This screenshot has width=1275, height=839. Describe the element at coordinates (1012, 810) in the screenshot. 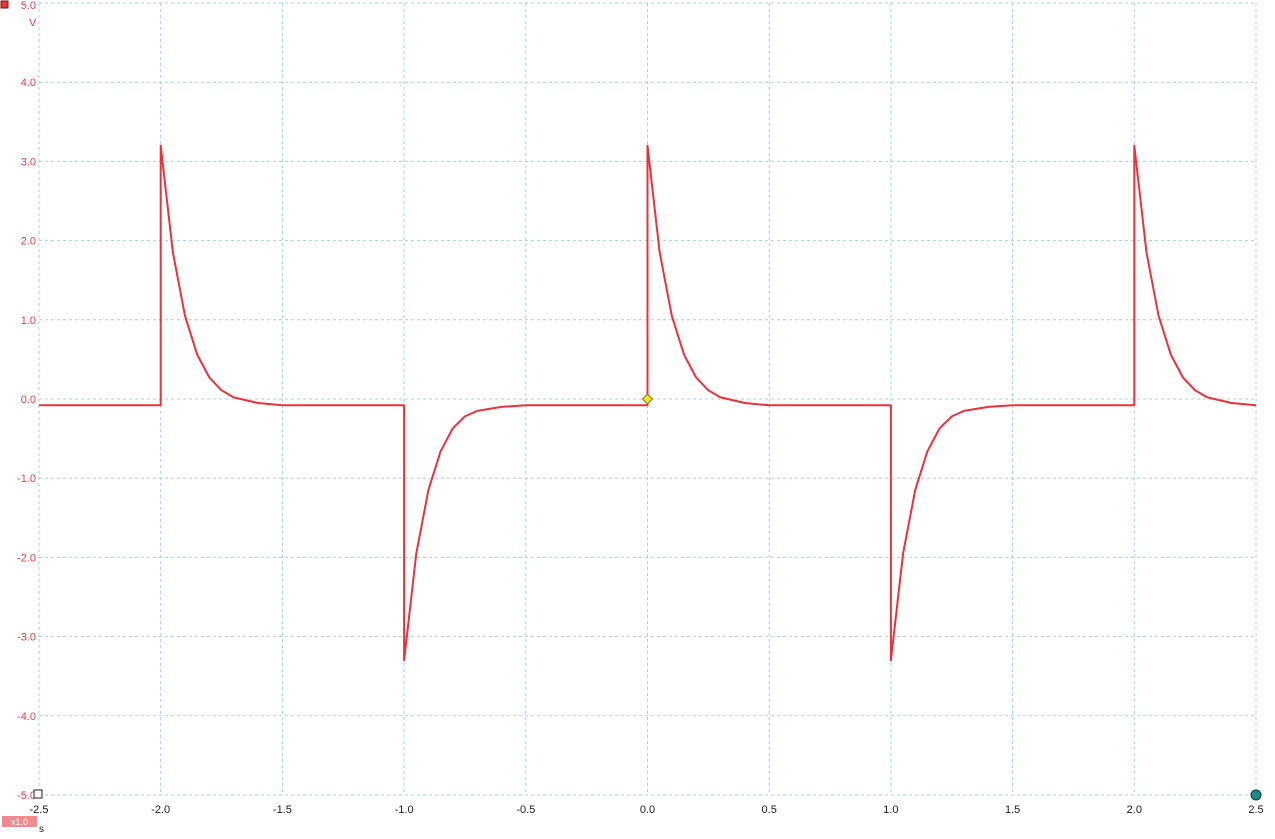

I see `x-tick-label: 1.5` at that location.